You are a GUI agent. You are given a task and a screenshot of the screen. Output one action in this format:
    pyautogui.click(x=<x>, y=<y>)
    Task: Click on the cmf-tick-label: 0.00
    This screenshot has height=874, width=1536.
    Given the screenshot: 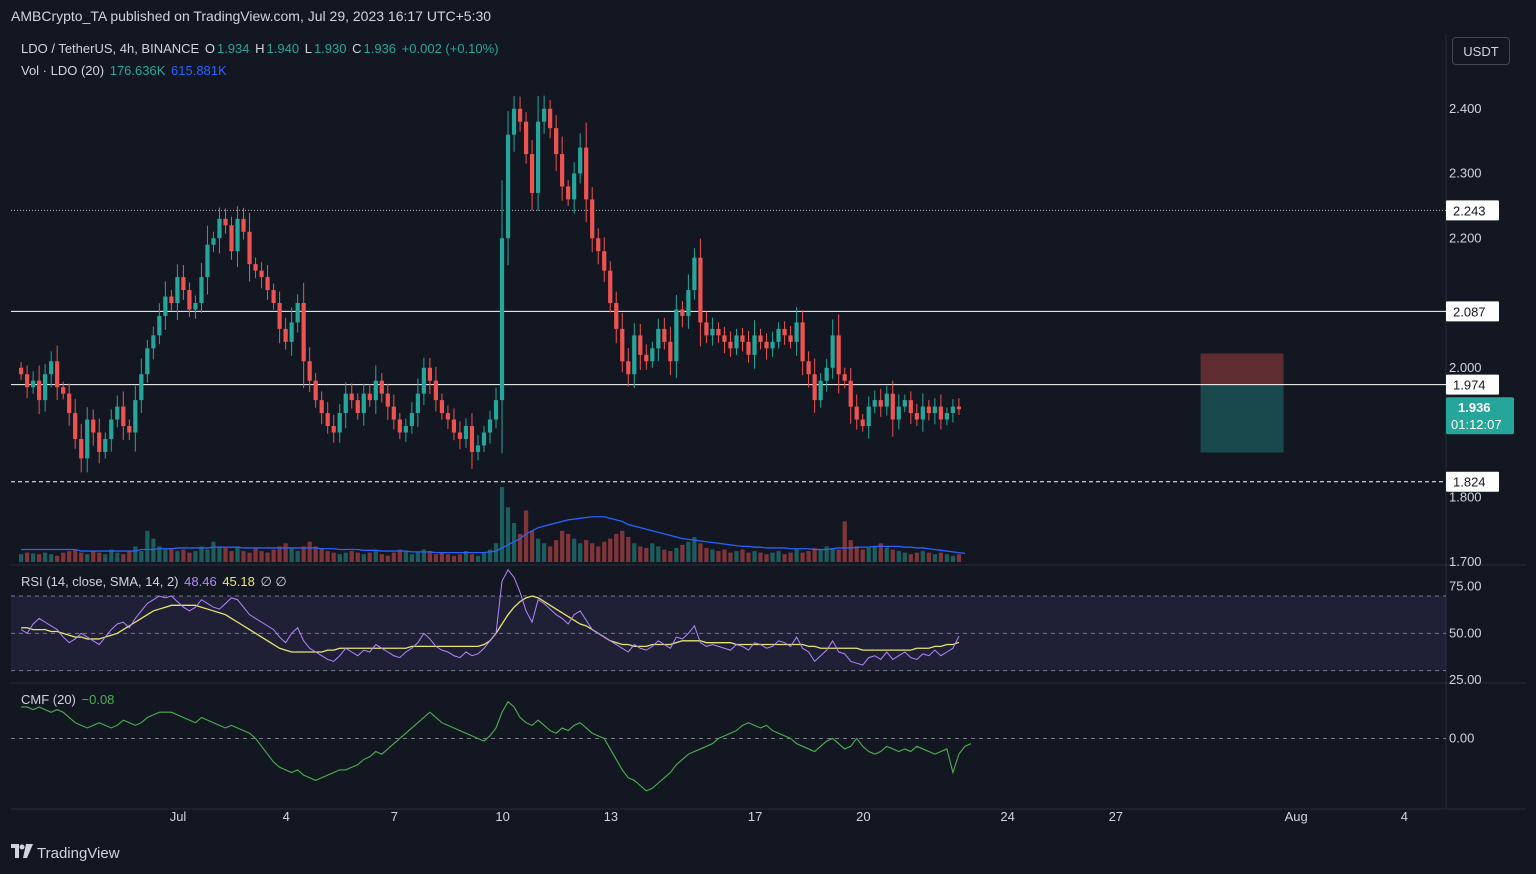 What is the action you would take?
    pyautogui.click(x=1461, y=737)
    